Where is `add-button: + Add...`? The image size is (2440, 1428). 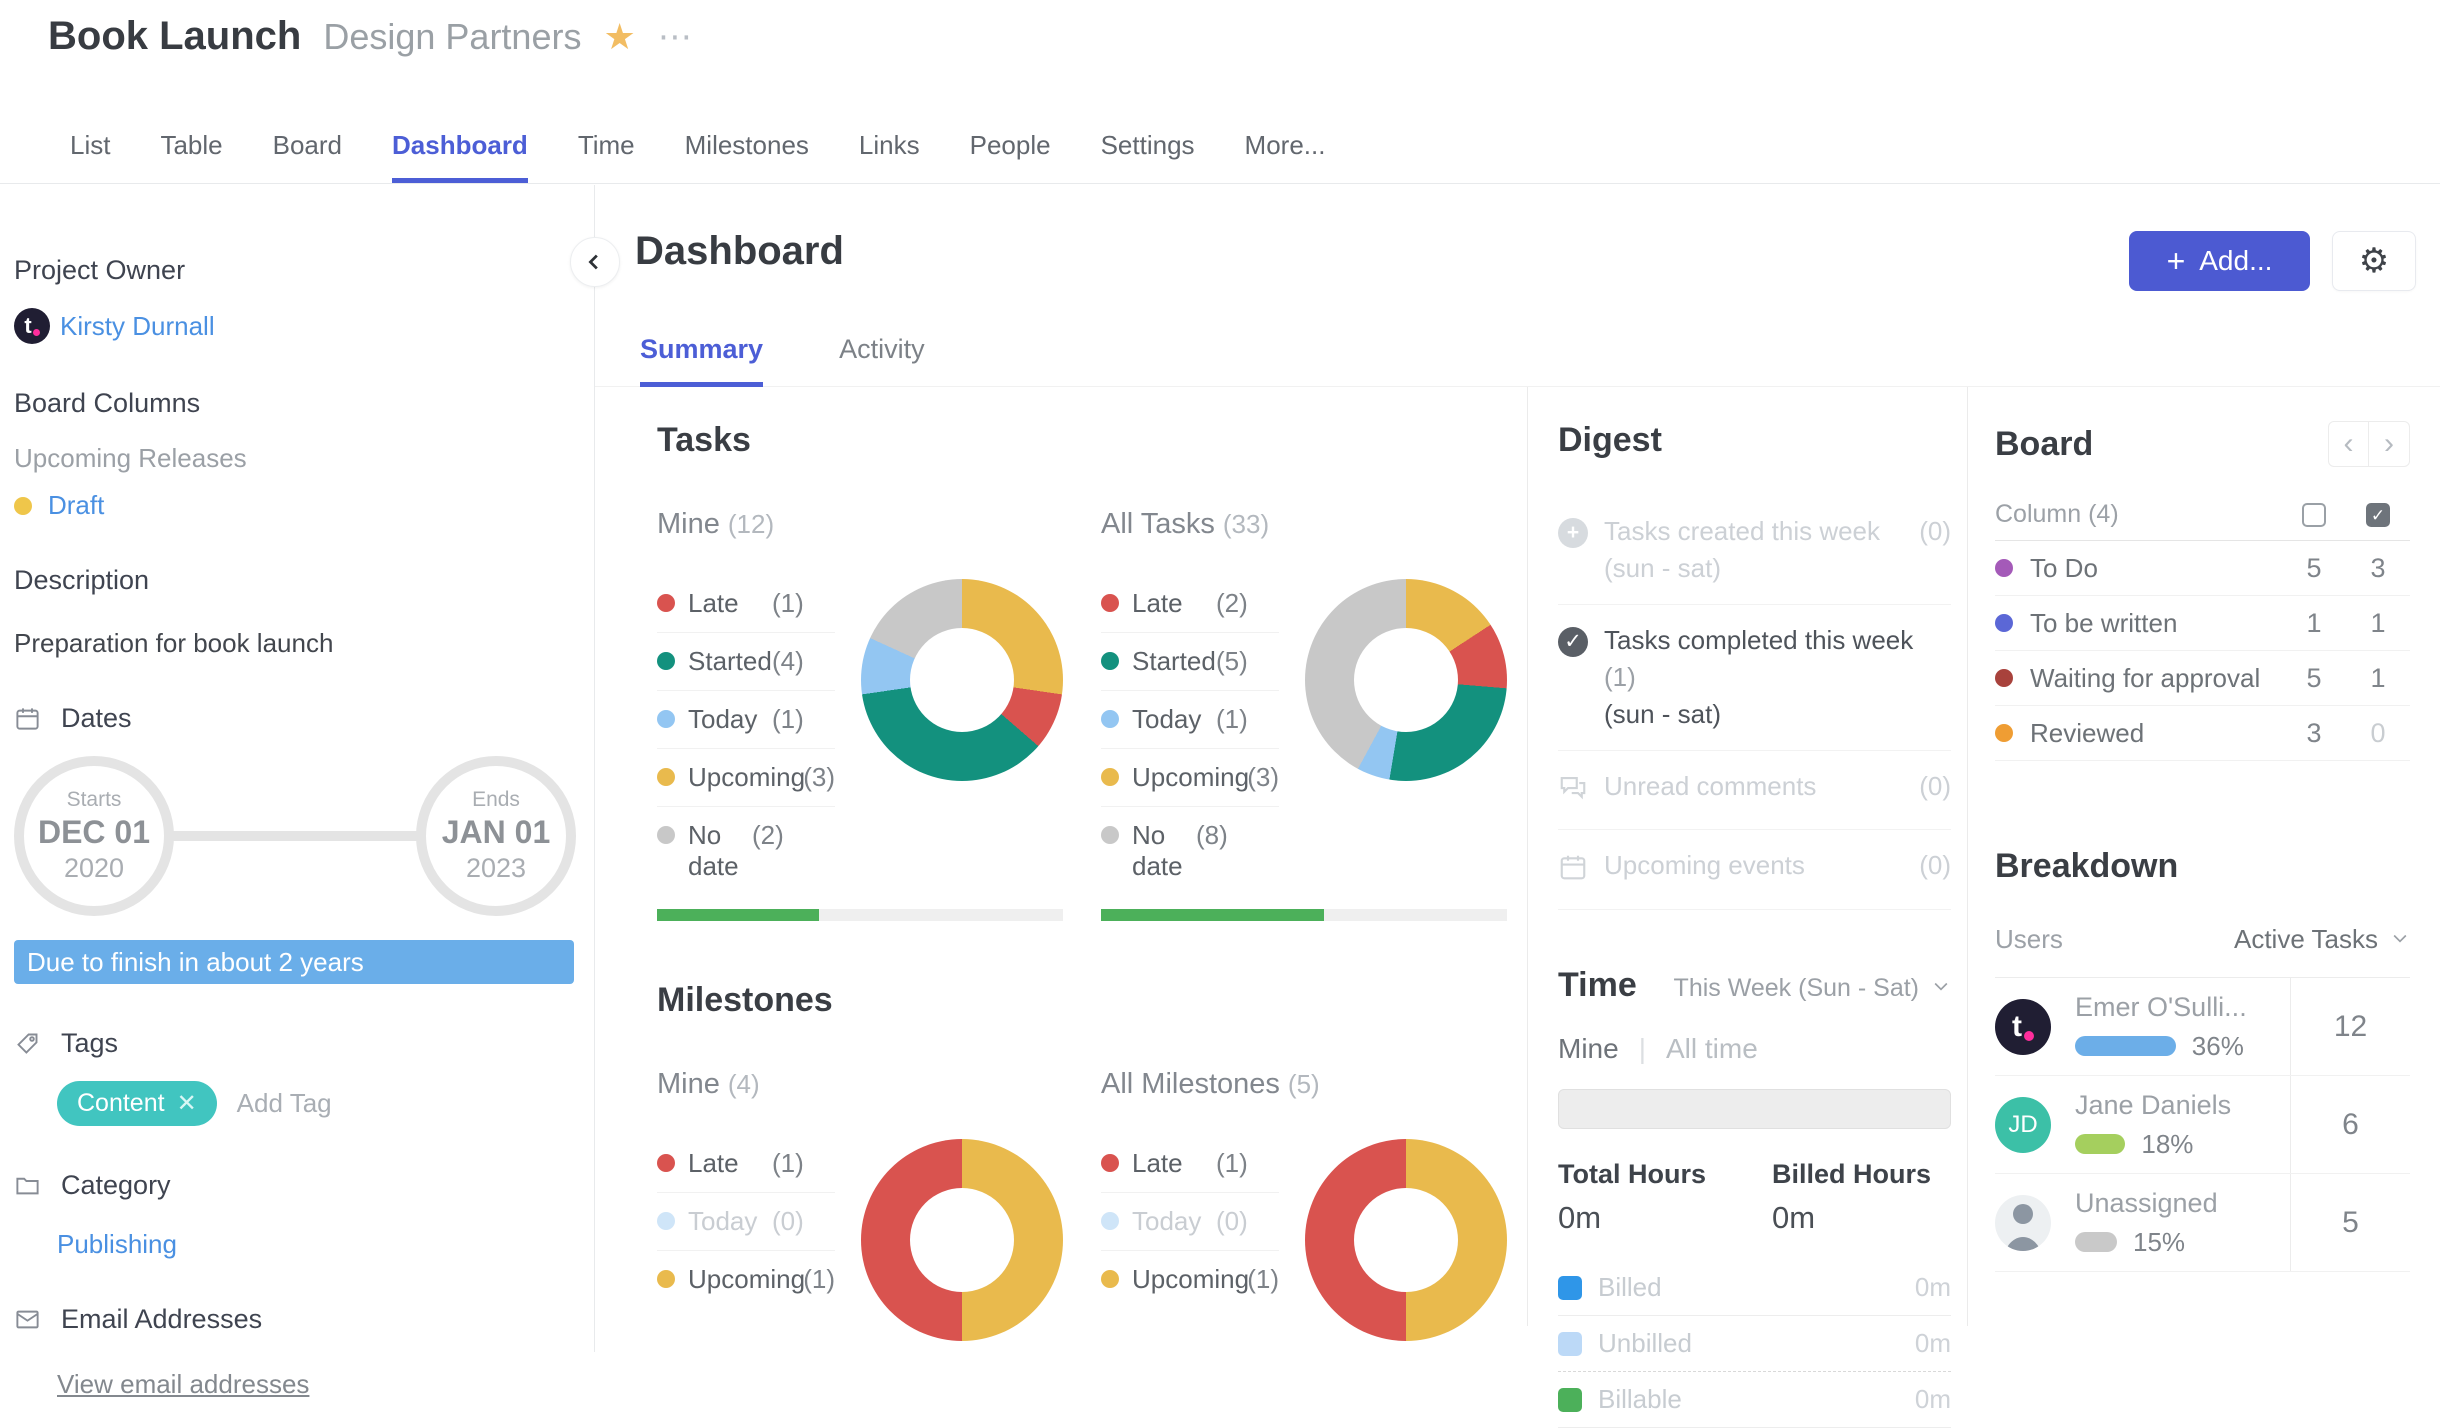
add-button: + Add... is located at coordinates (2219, 261).